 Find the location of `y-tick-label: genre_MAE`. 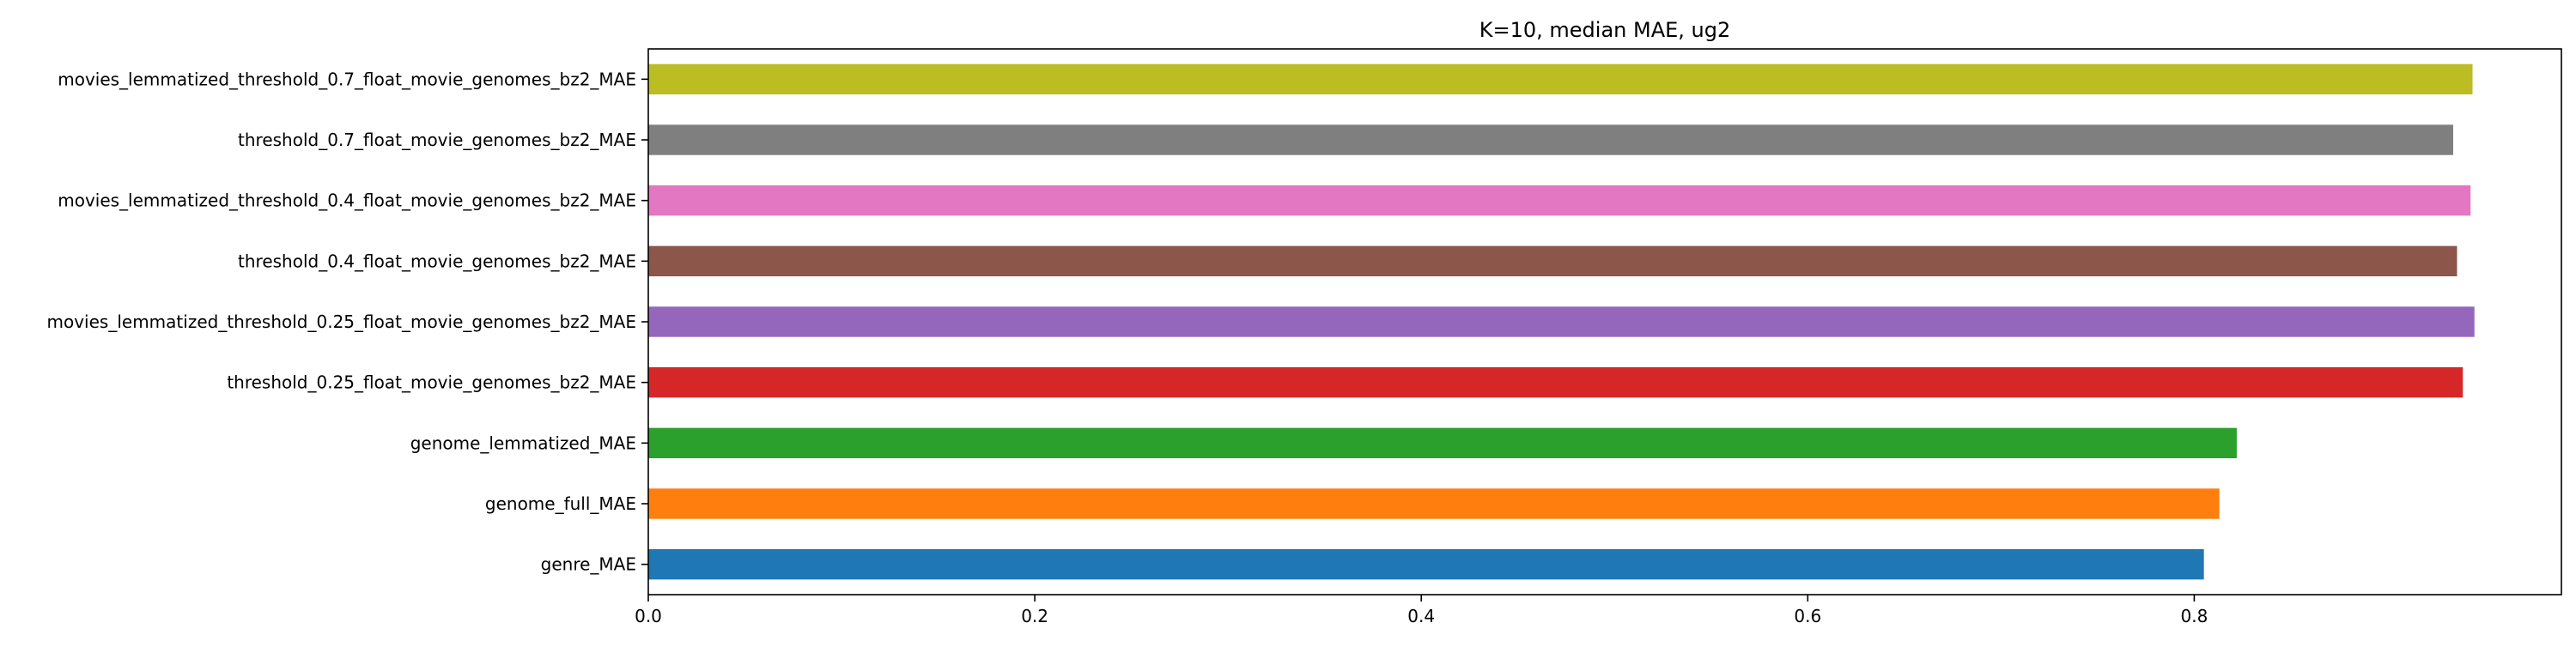

y-tick-label: genre_MAE is located at coordinates (588, 564).